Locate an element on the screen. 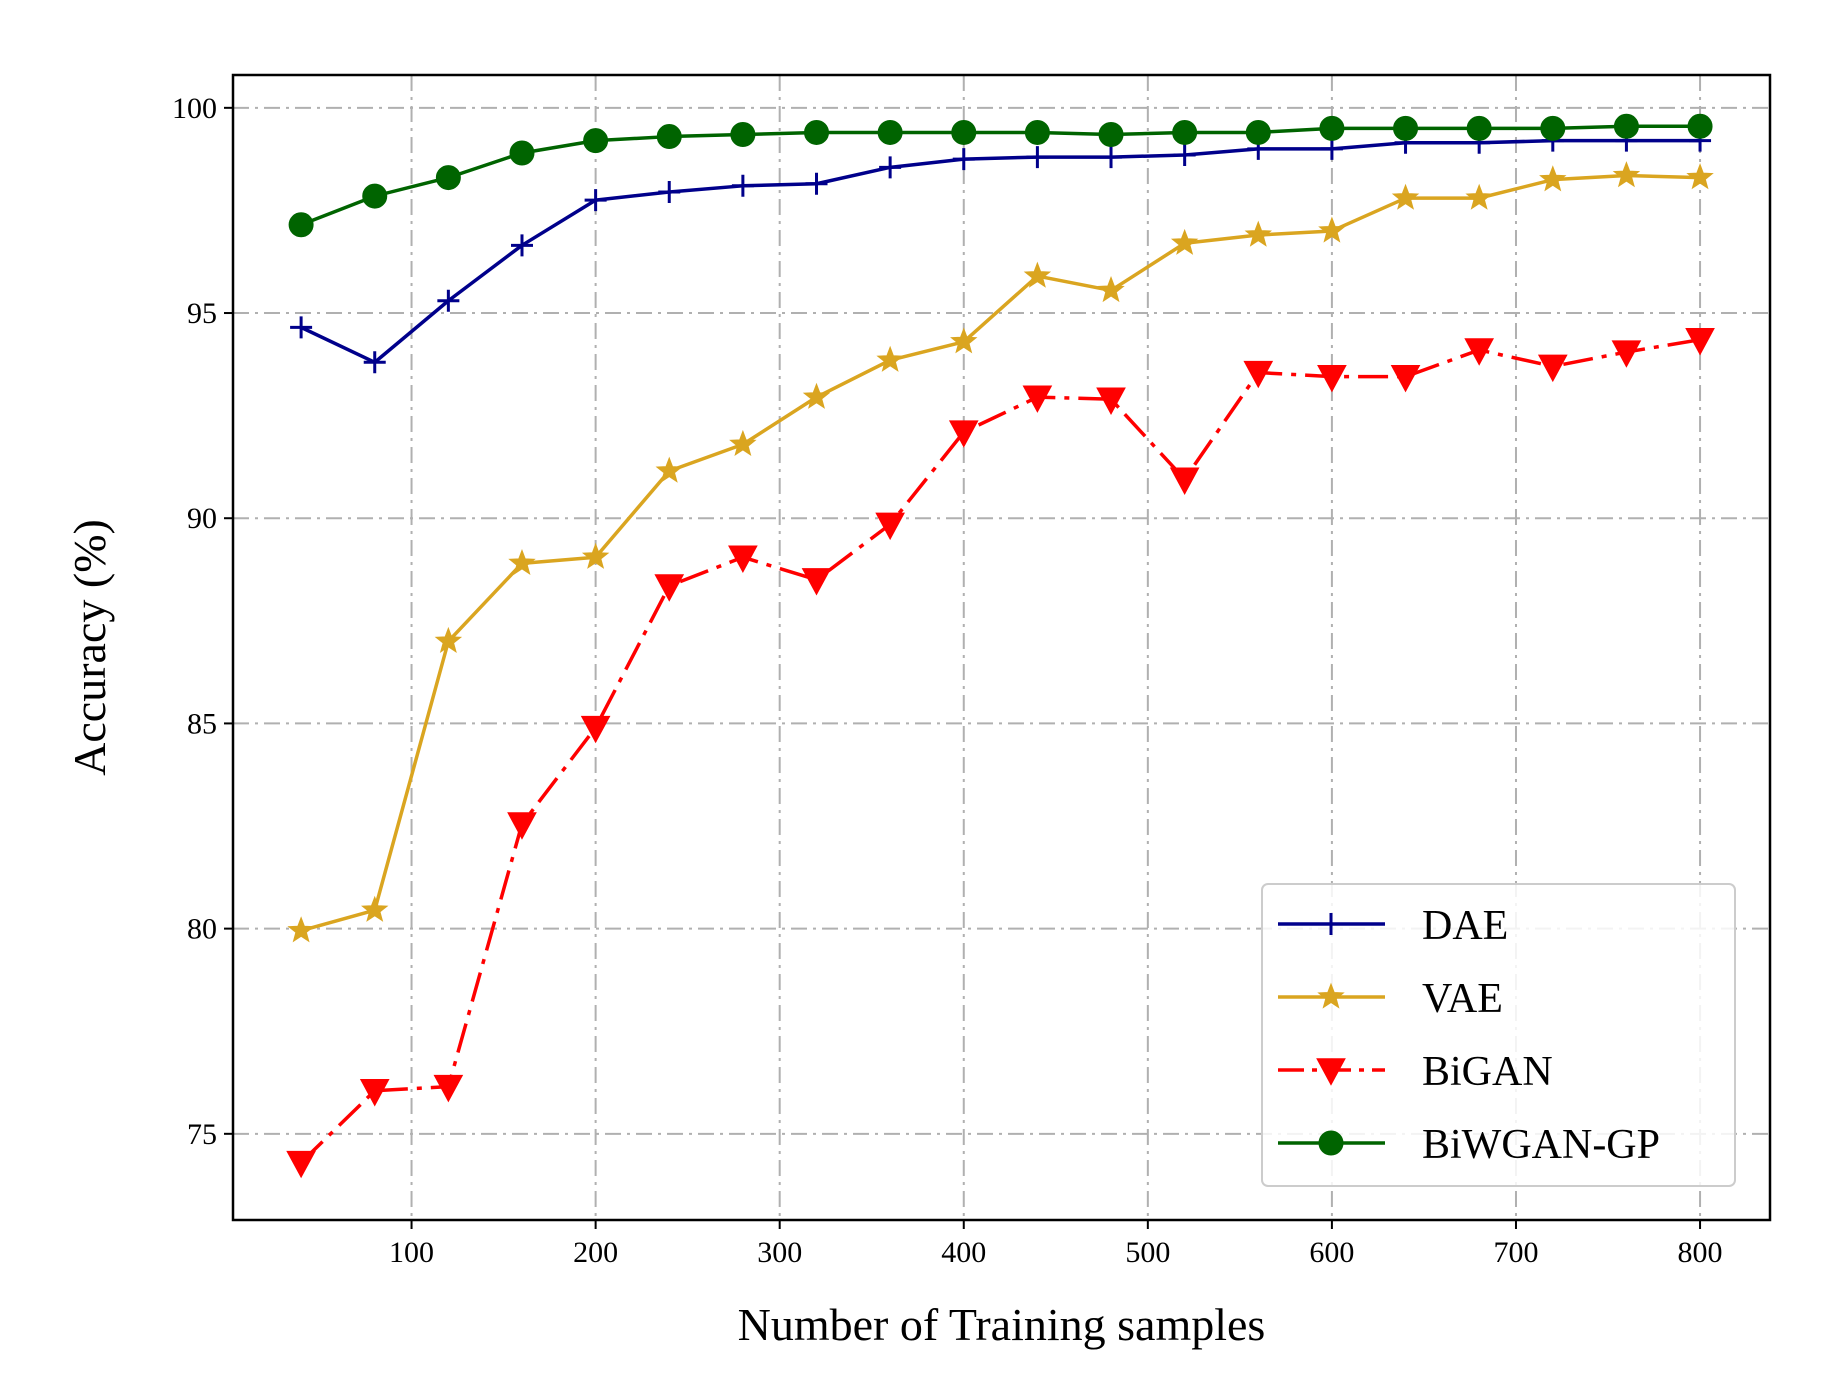  legend-marker-bigan is located at coordinates (1331, 1072).